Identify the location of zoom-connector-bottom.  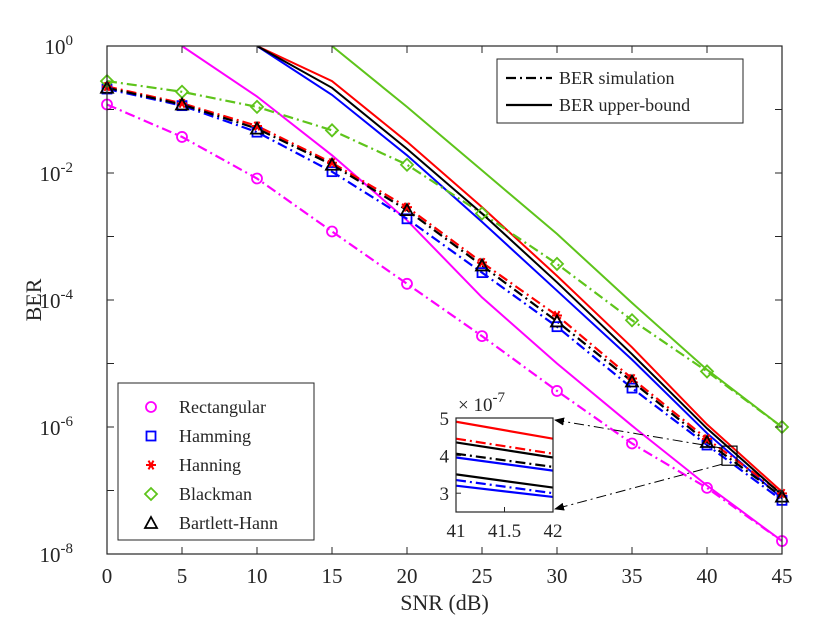
(638, 487).